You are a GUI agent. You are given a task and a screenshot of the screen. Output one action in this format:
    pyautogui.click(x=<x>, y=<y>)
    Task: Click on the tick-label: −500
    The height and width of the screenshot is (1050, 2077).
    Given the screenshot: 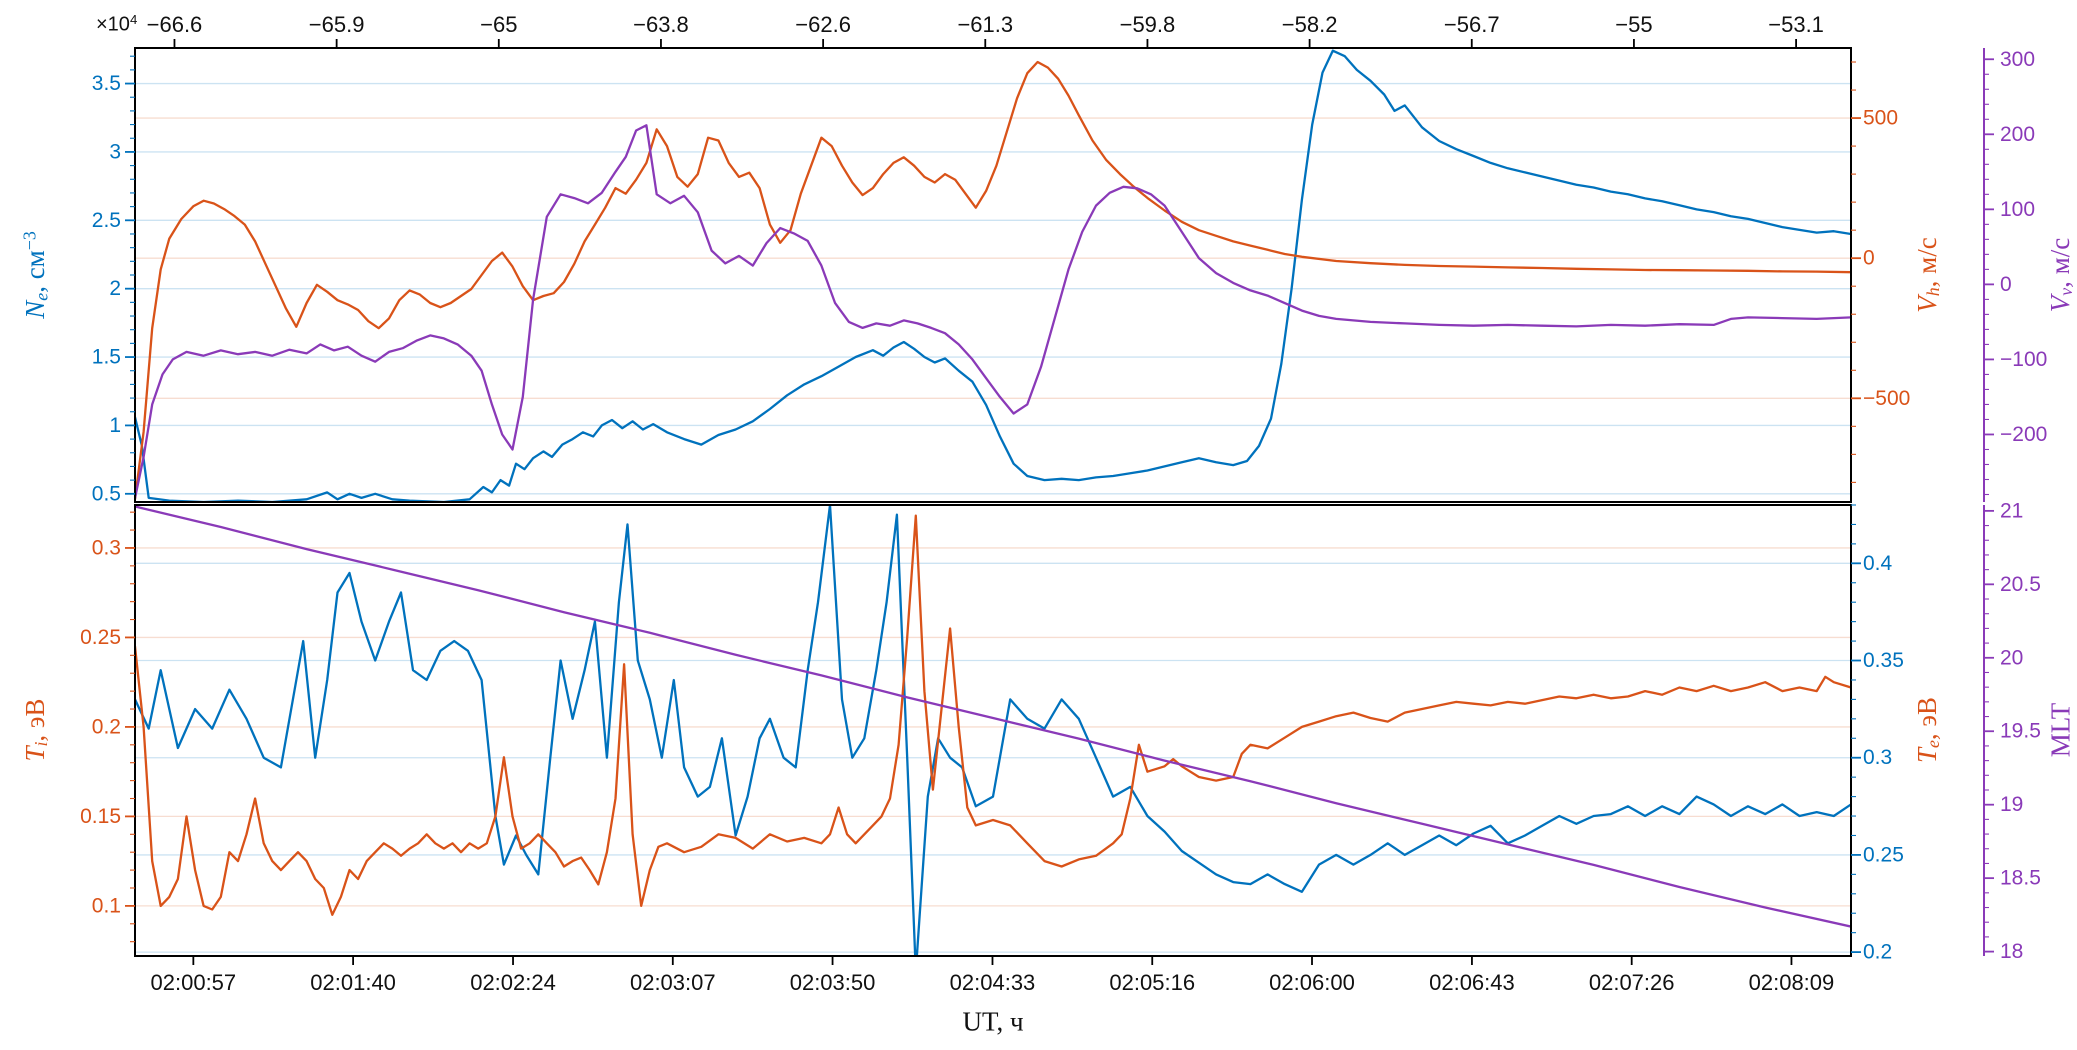 What is the action you would take?
    pyautogui.click(x=1886, y=398)
    